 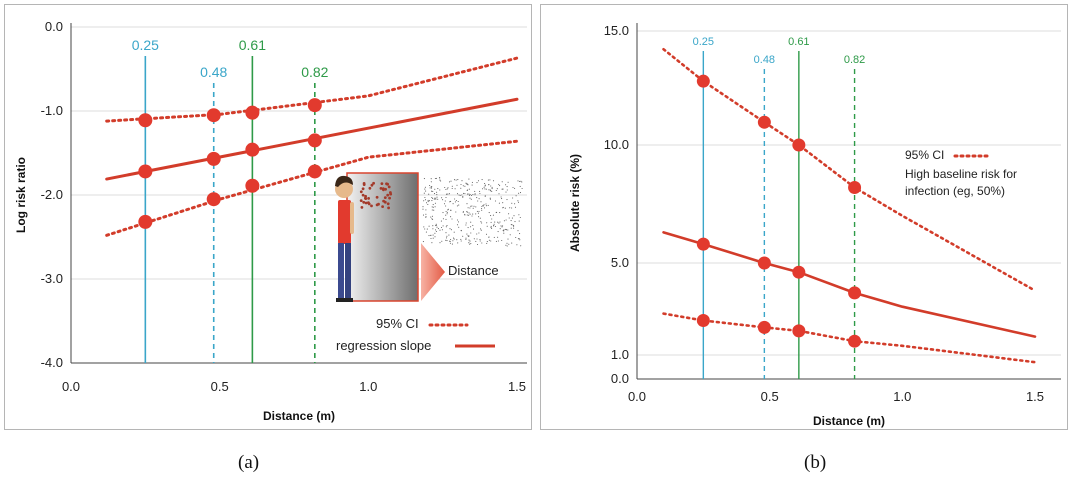 I want to click on y-tick-label: 15.0, so click(x=616, y=30).